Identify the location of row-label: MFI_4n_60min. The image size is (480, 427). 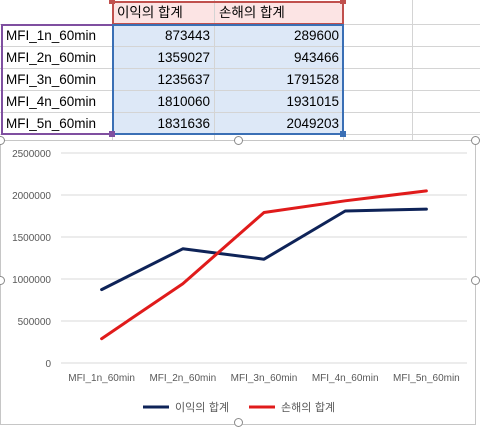
(57, 101).